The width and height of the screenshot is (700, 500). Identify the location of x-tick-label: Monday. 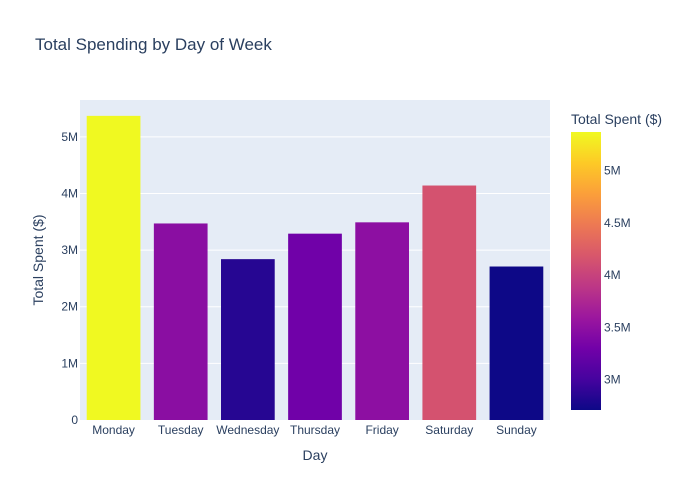
(113, 430).